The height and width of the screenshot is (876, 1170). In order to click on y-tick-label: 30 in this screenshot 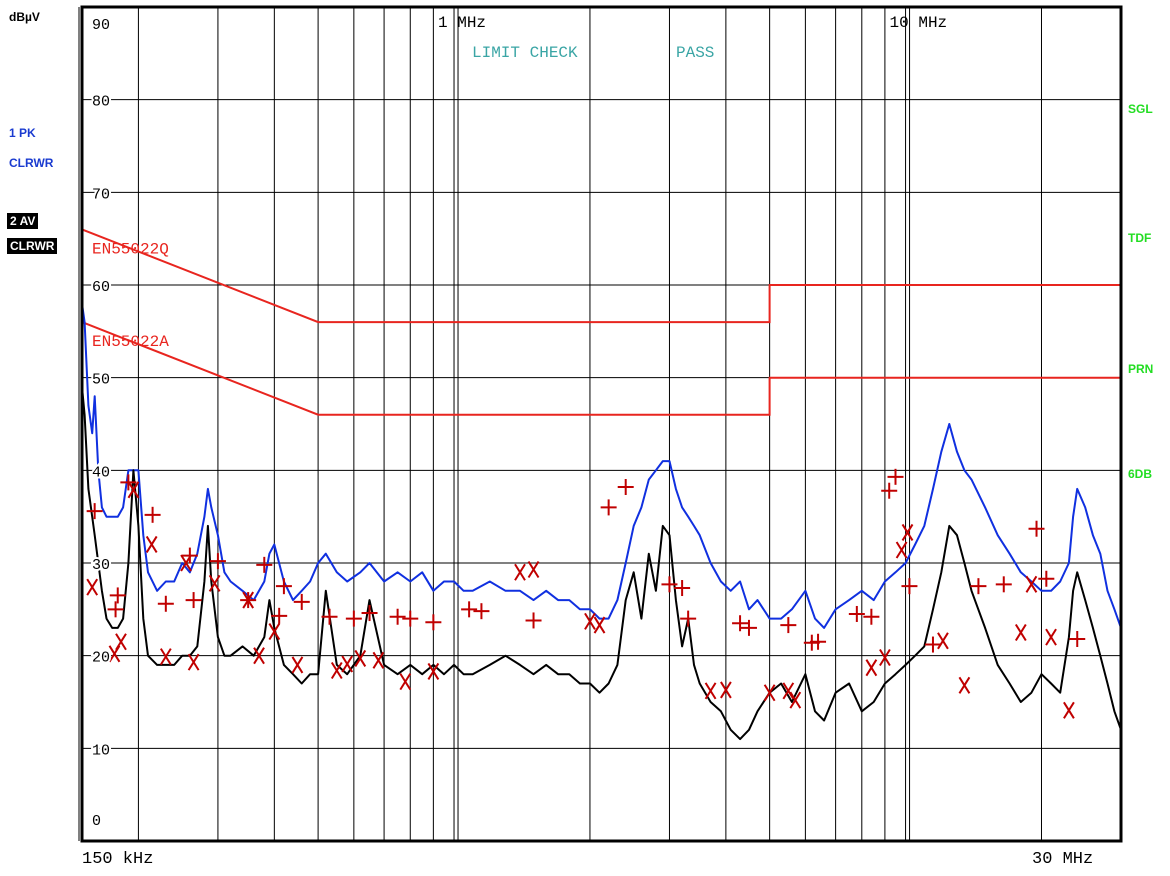, I will do `click(101, 565)`.